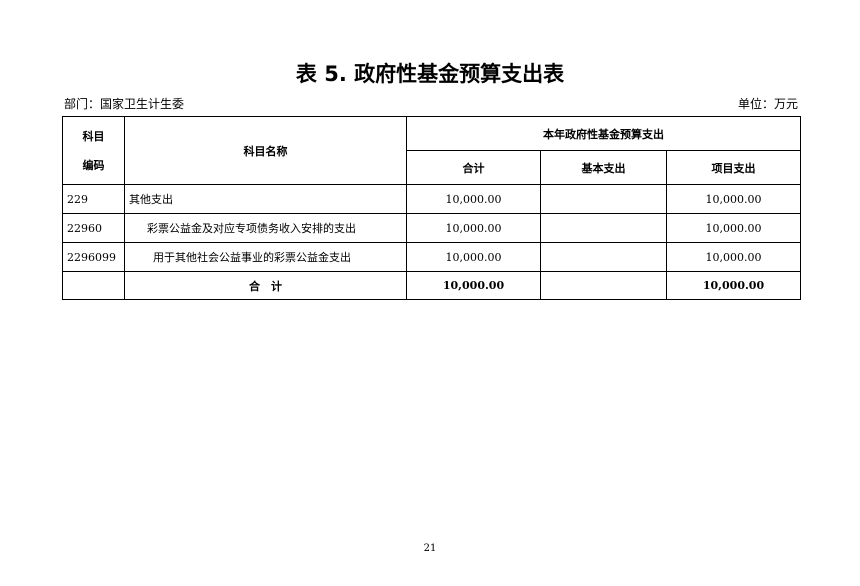 The height and width of the screenshot is (586, 860). What do you see at coordinates (265, 257) in the screenshot?
I see `cell-name: 用于其他社会公益事业的彩票公益金支出` at bounding box center [265, 257].